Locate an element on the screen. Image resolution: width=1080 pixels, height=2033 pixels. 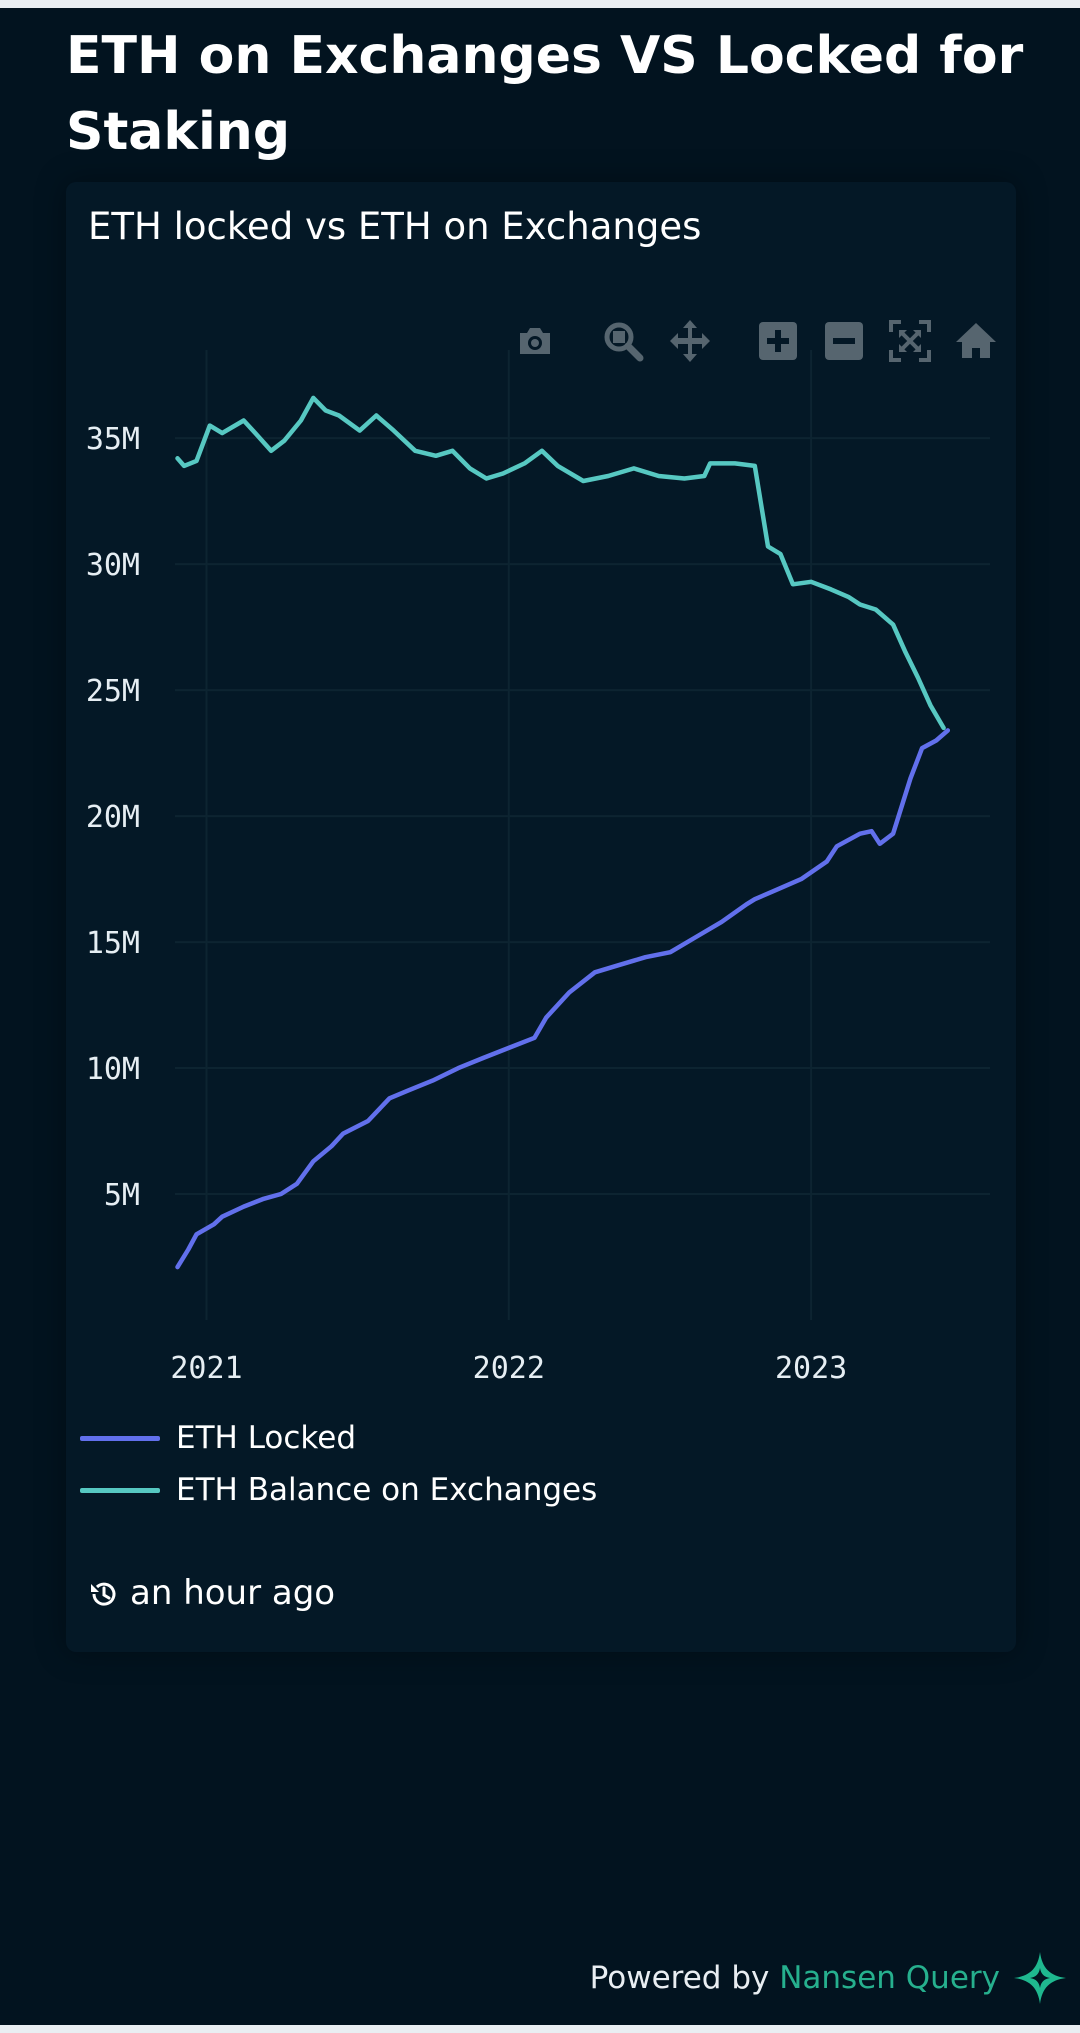
y-tick-label: 30M is located at coordinates (113, 565).